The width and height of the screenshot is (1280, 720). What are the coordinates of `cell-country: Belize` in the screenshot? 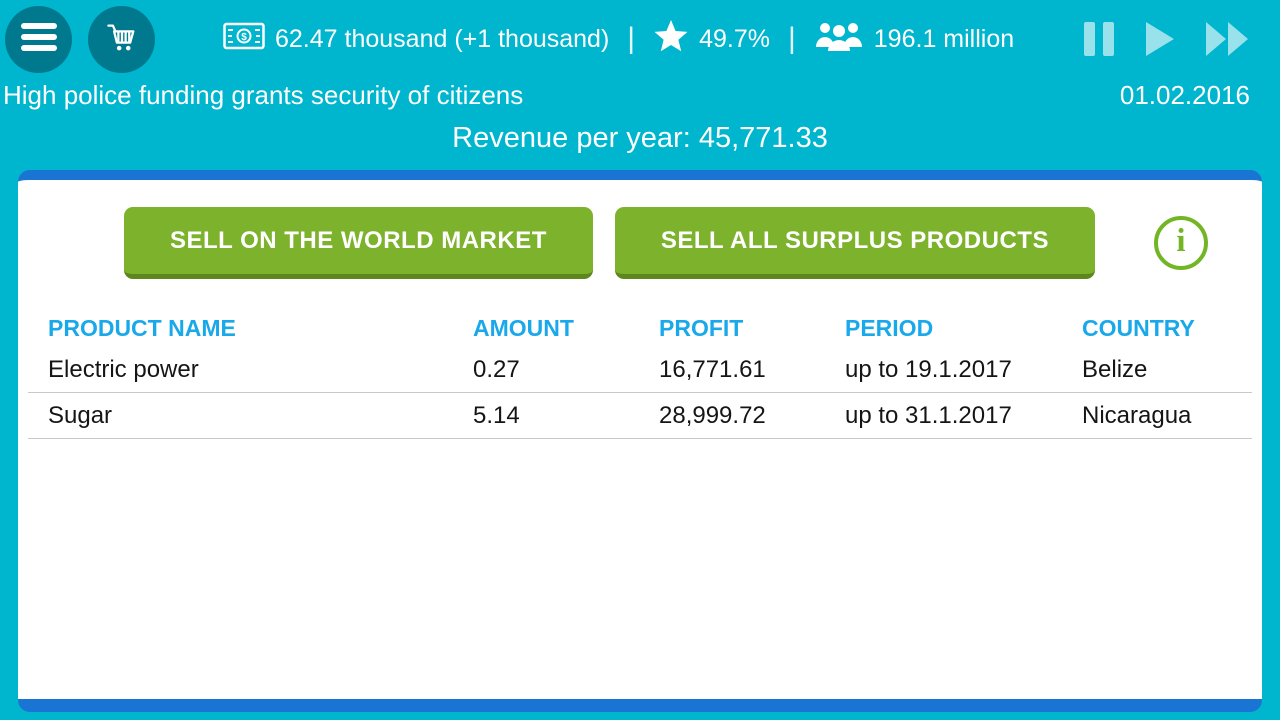 It's located at (1115, 369).